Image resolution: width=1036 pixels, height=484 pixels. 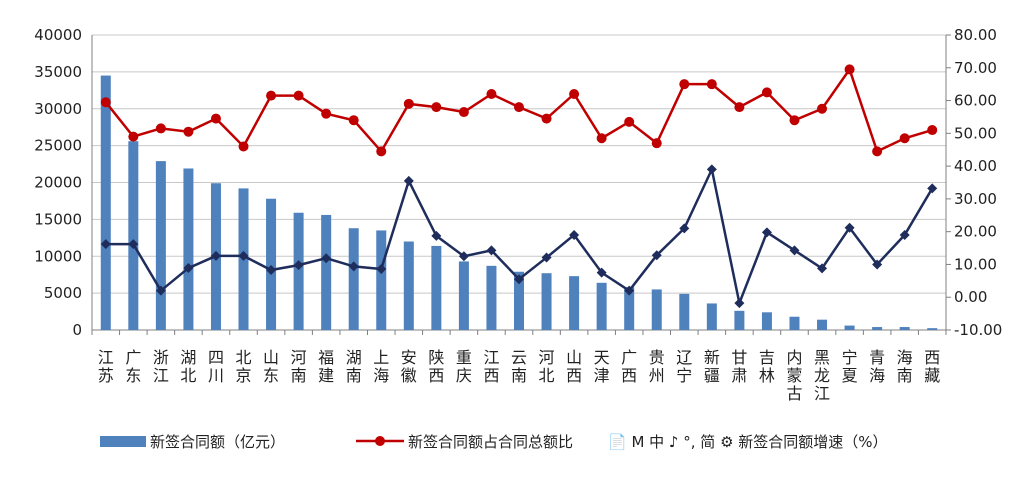 What do you see at coordinates (106, 366) in the screenshot?
I see `category-label: 江苏` at bounding box center [106, 366].